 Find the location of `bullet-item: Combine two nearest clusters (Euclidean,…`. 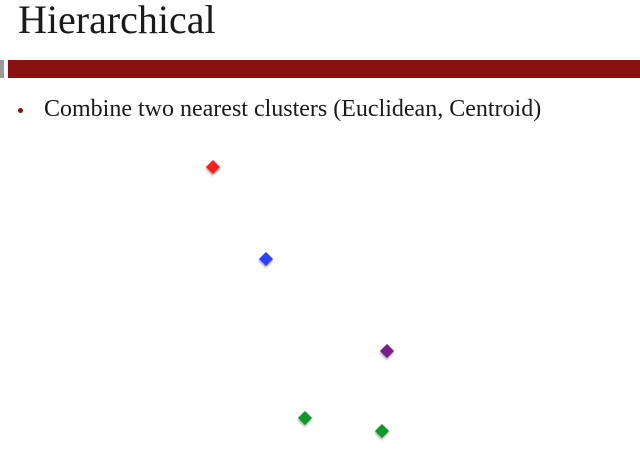

bullet-item: Combine two nearest clusters (Euclidean,… is located at coordinates (279, 109).